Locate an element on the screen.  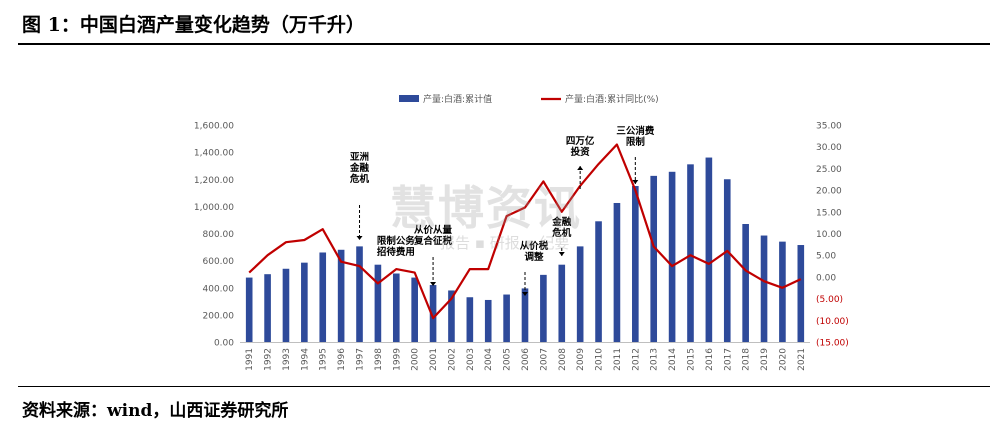
x-tick-label: 2008 is located at coordinates (563, 359).